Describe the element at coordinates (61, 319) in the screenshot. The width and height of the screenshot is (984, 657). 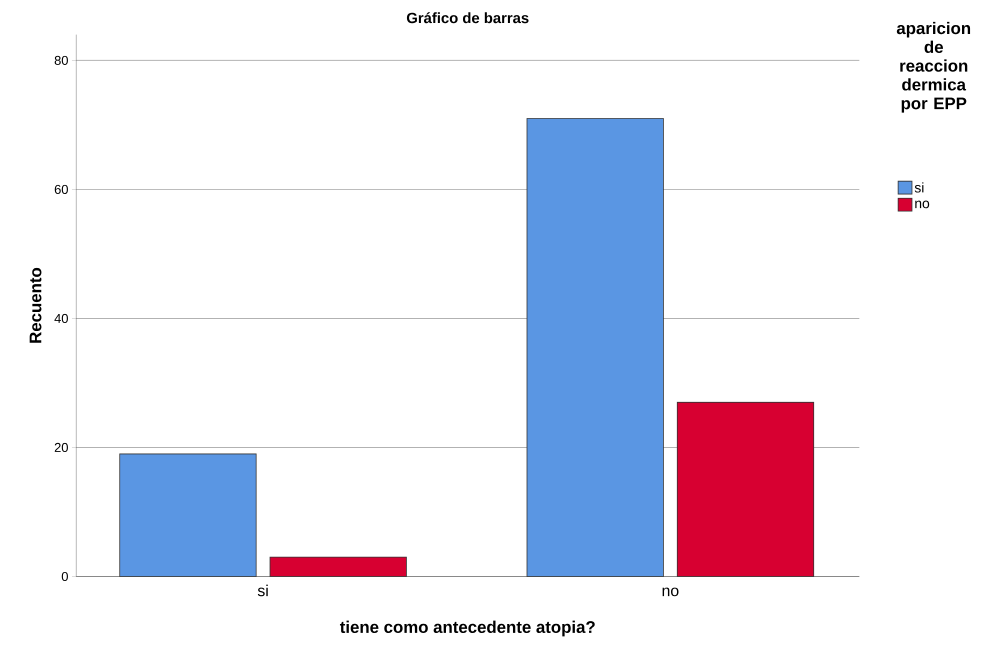
I see `y-tick-label: 40` at that location.